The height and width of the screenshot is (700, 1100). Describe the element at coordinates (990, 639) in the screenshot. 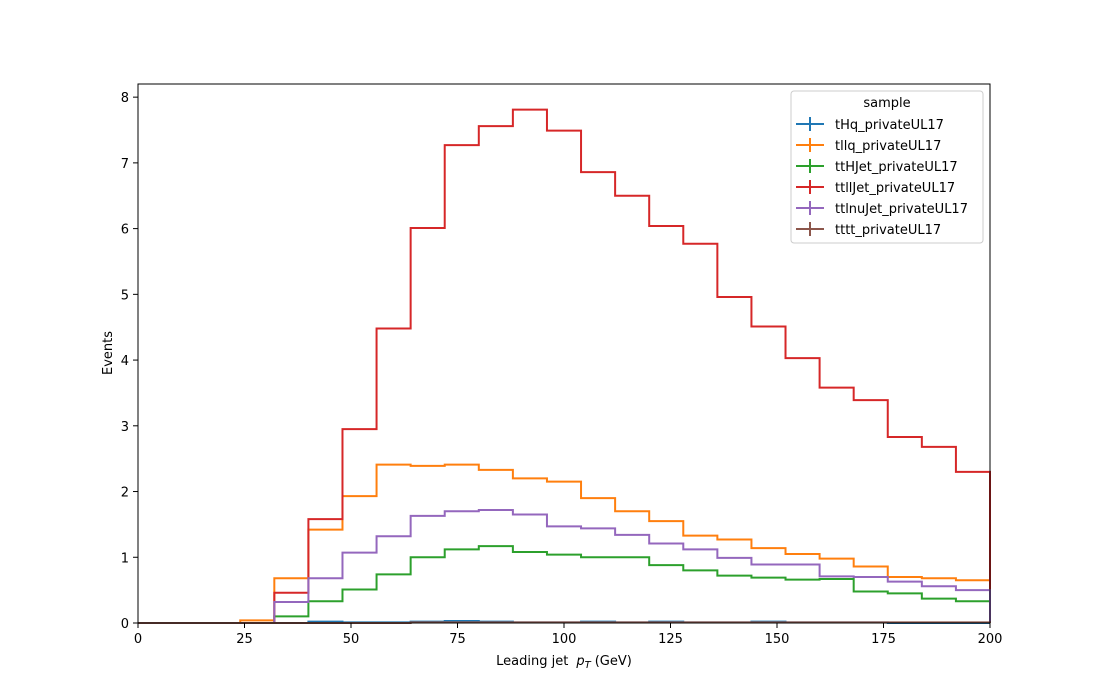

I see `x-tick-label: 200` at that location.